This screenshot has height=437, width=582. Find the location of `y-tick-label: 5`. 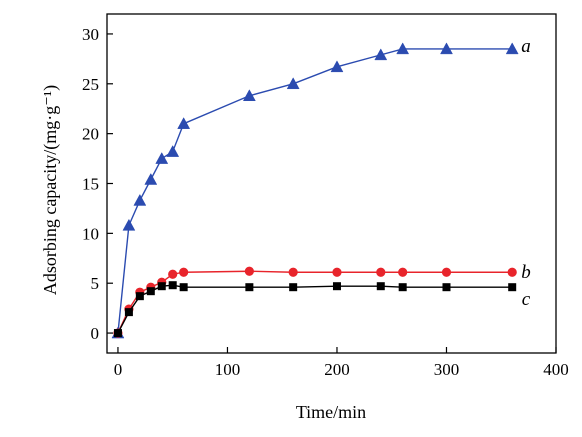

y-tick-label: 5 is located at coordinates (95, 283).